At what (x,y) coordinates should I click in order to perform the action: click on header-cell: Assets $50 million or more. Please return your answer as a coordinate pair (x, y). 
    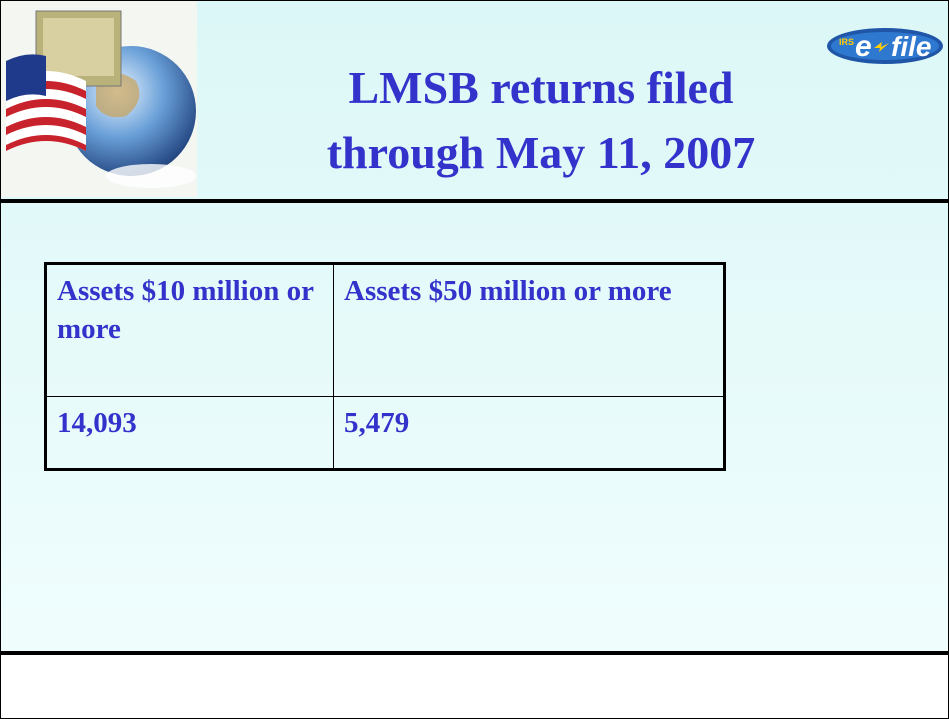
    Looking at the image, I should click on (529, 330).